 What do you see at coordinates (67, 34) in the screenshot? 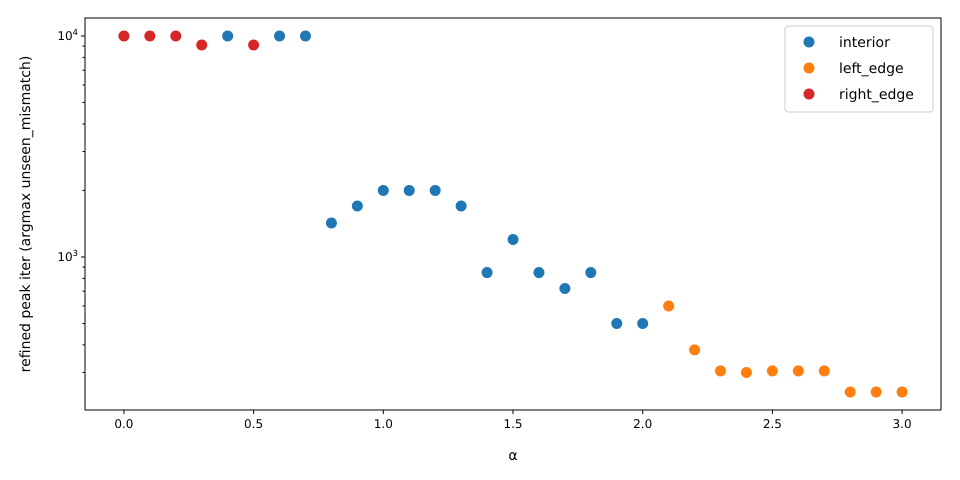
I see `y-tick-label: 10$^{4}$` at bounding box center [67, 34].